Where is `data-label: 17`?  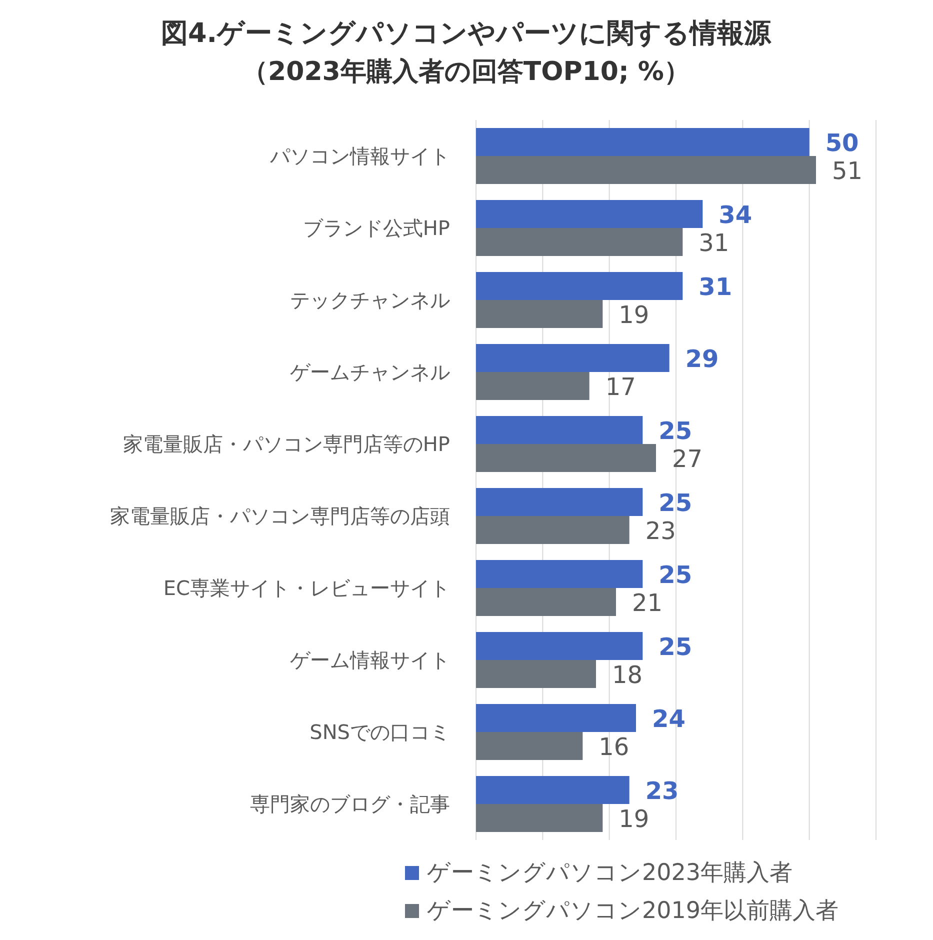 data-label: 17 is located at coordinates (620, 387).